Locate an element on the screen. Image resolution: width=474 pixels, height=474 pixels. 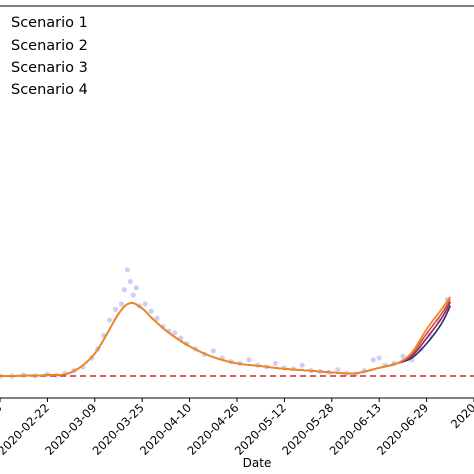
x-tick-label: 2020-06-29 is located at coordinates (402, 429).